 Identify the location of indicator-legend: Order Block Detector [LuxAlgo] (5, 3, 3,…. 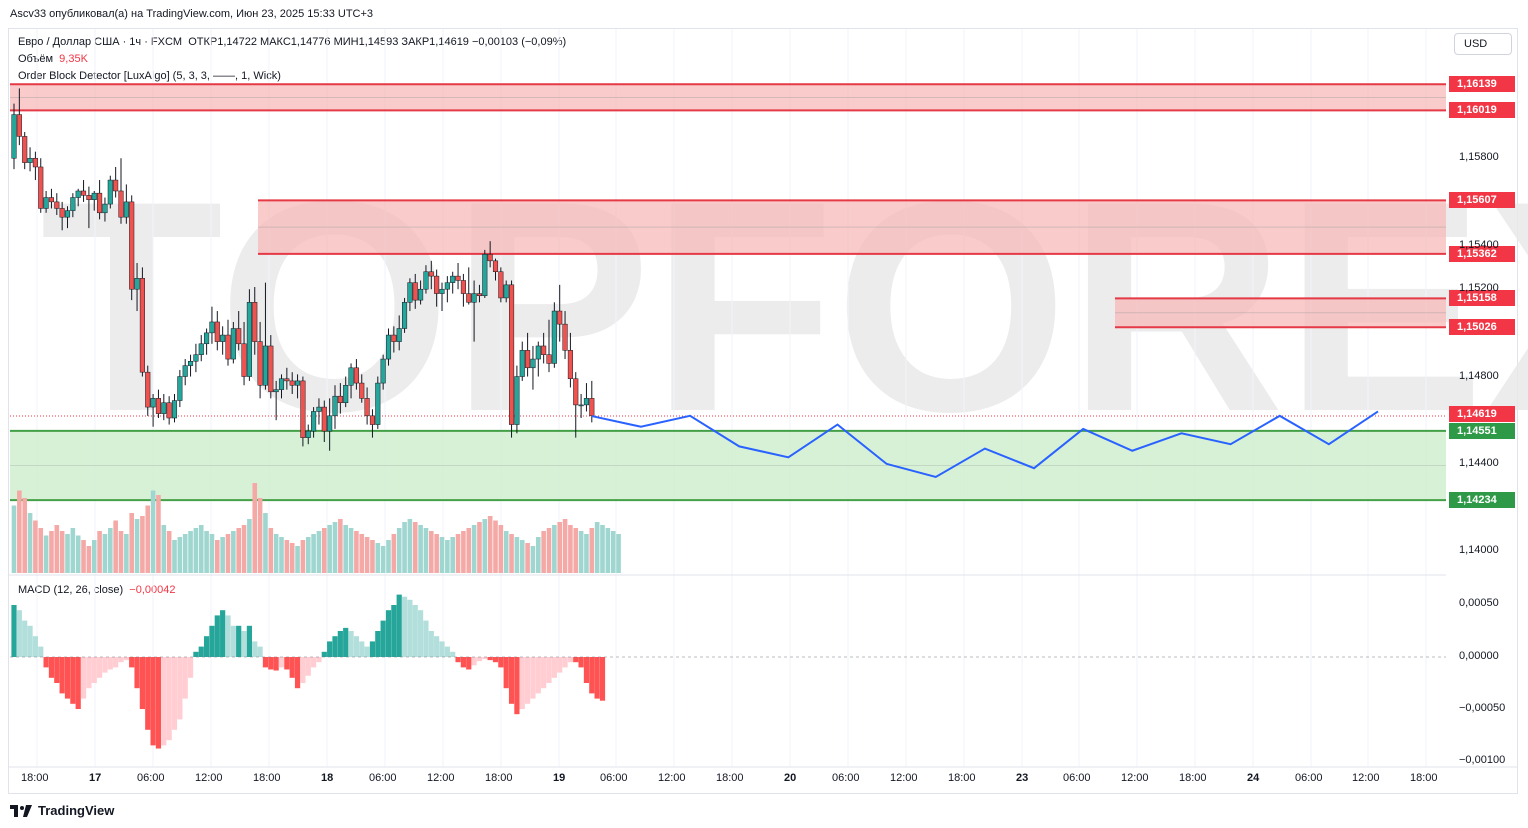
(149, 76).